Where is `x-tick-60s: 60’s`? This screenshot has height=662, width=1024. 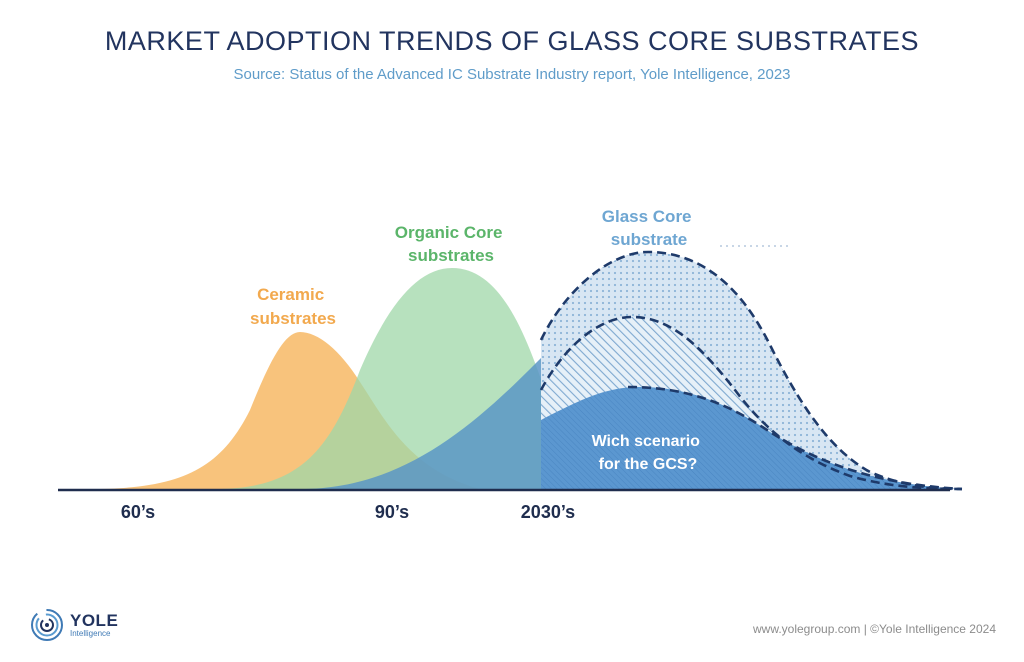
x-tick-60s: 60’s is located at coordinates (138, 512).